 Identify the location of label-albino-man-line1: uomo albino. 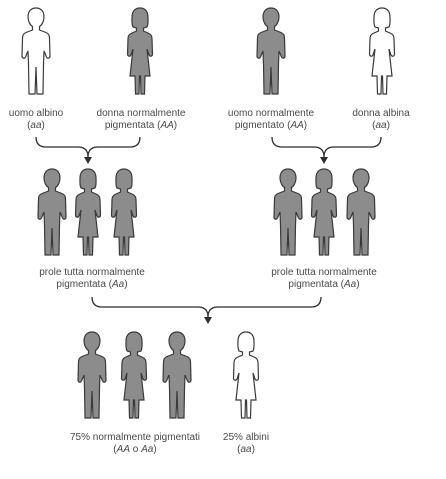
(36, 113).